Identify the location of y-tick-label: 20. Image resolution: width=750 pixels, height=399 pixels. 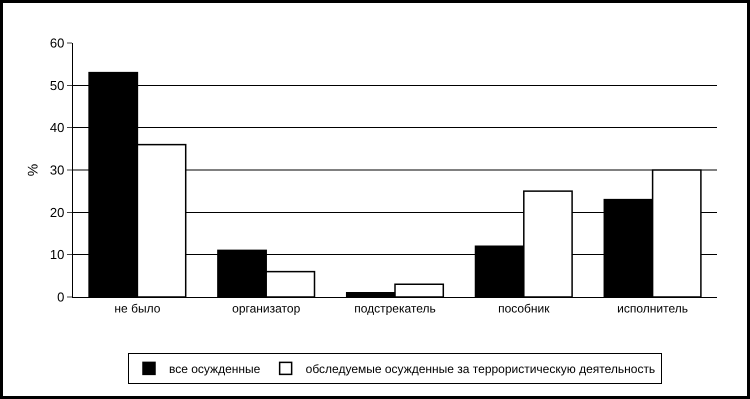
(57, 212).